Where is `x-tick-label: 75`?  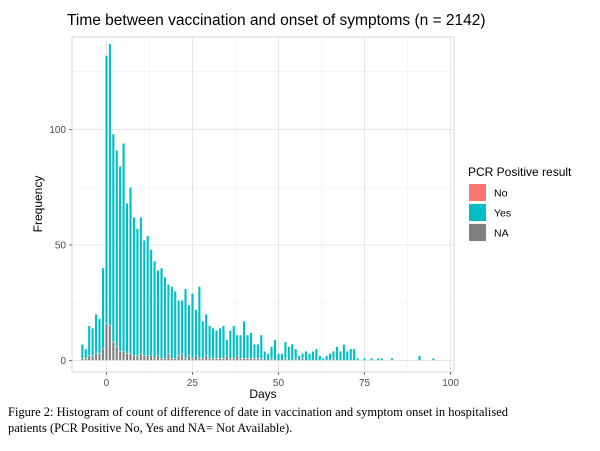
x-tick-label: 75 is located at coordinates (365, 383).